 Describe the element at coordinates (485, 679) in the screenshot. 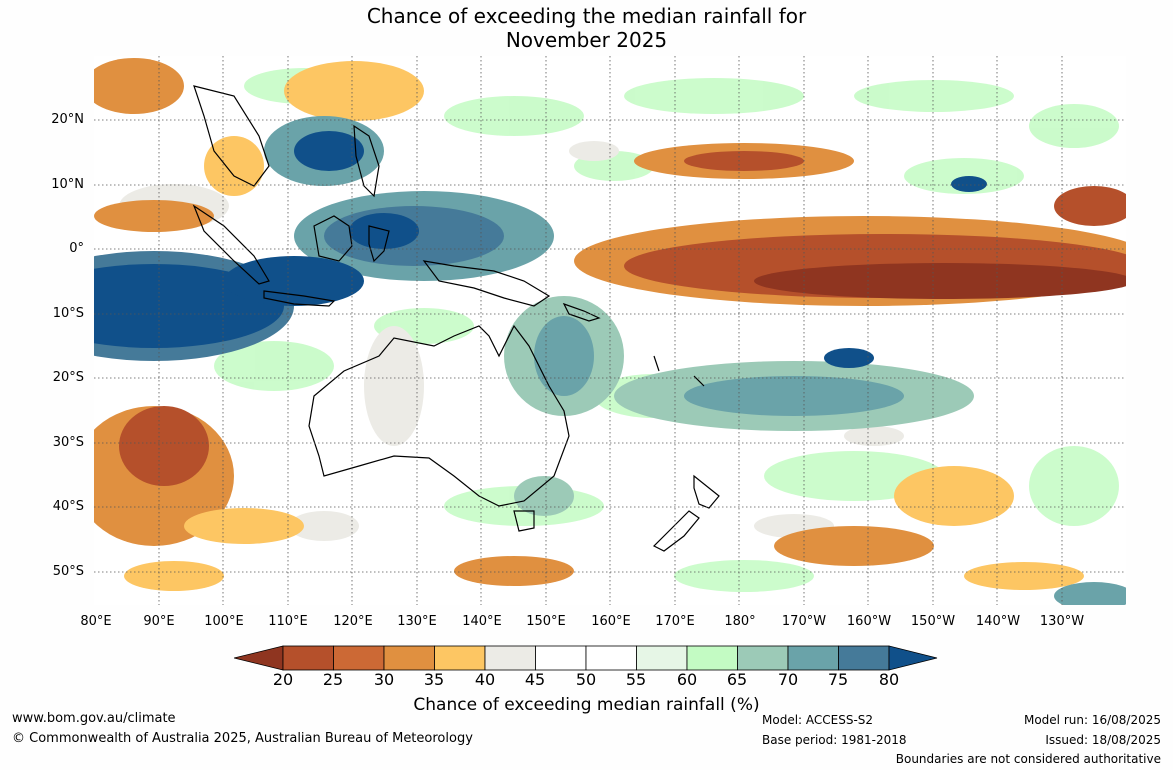

I see `colorbar-tick-40: 40` at that location.